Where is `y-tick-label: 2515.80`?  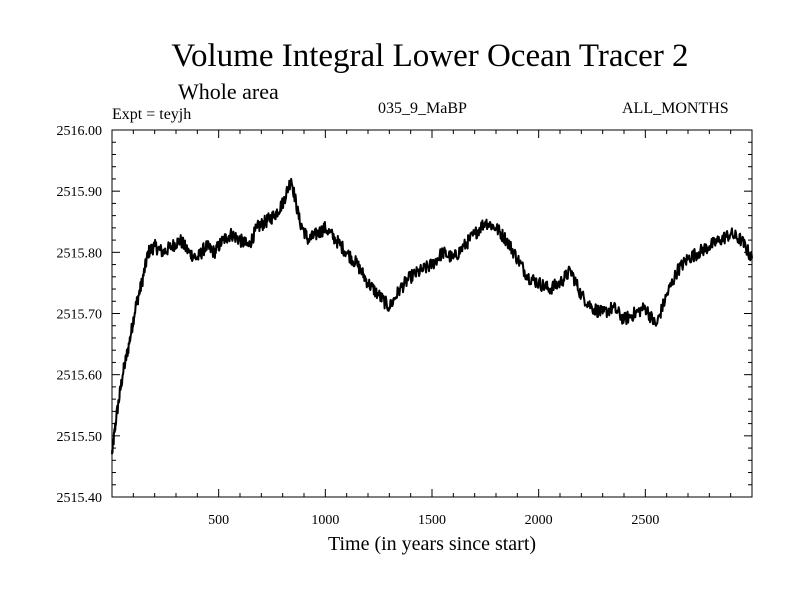 y-tick-label: 2515.80 is located at coordinates (80, 253).